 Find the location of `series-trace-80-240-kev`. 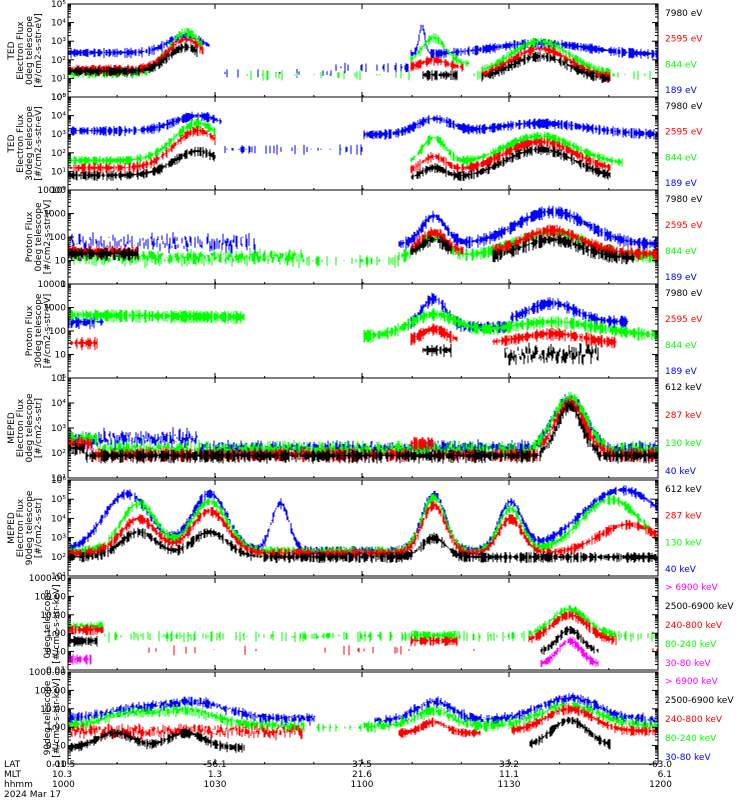

series-trace-80-240-kev is located at coordinates (362, 624).